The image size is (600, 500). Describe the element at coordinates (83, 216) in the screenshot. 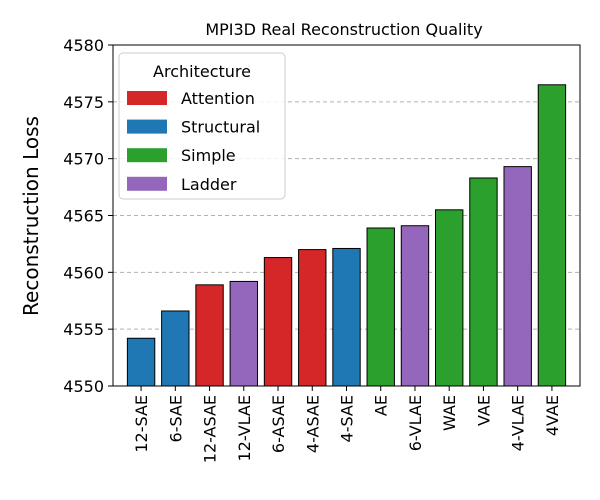

I see `y-tick-label: 4565` at that location.